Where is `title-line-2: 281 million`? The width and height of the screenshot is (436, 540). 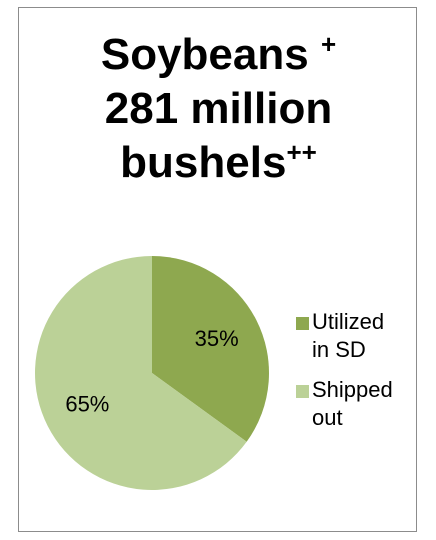 title-line-2: 281 million is located at coordinates (218, 108).